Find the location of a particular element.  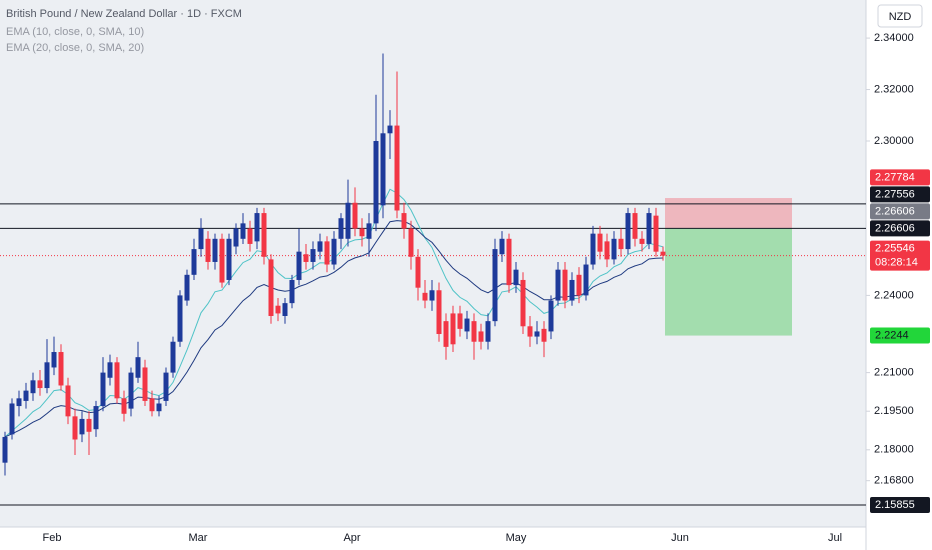

y-tick-label: 2.32000 is located at coordinates (894, 89).